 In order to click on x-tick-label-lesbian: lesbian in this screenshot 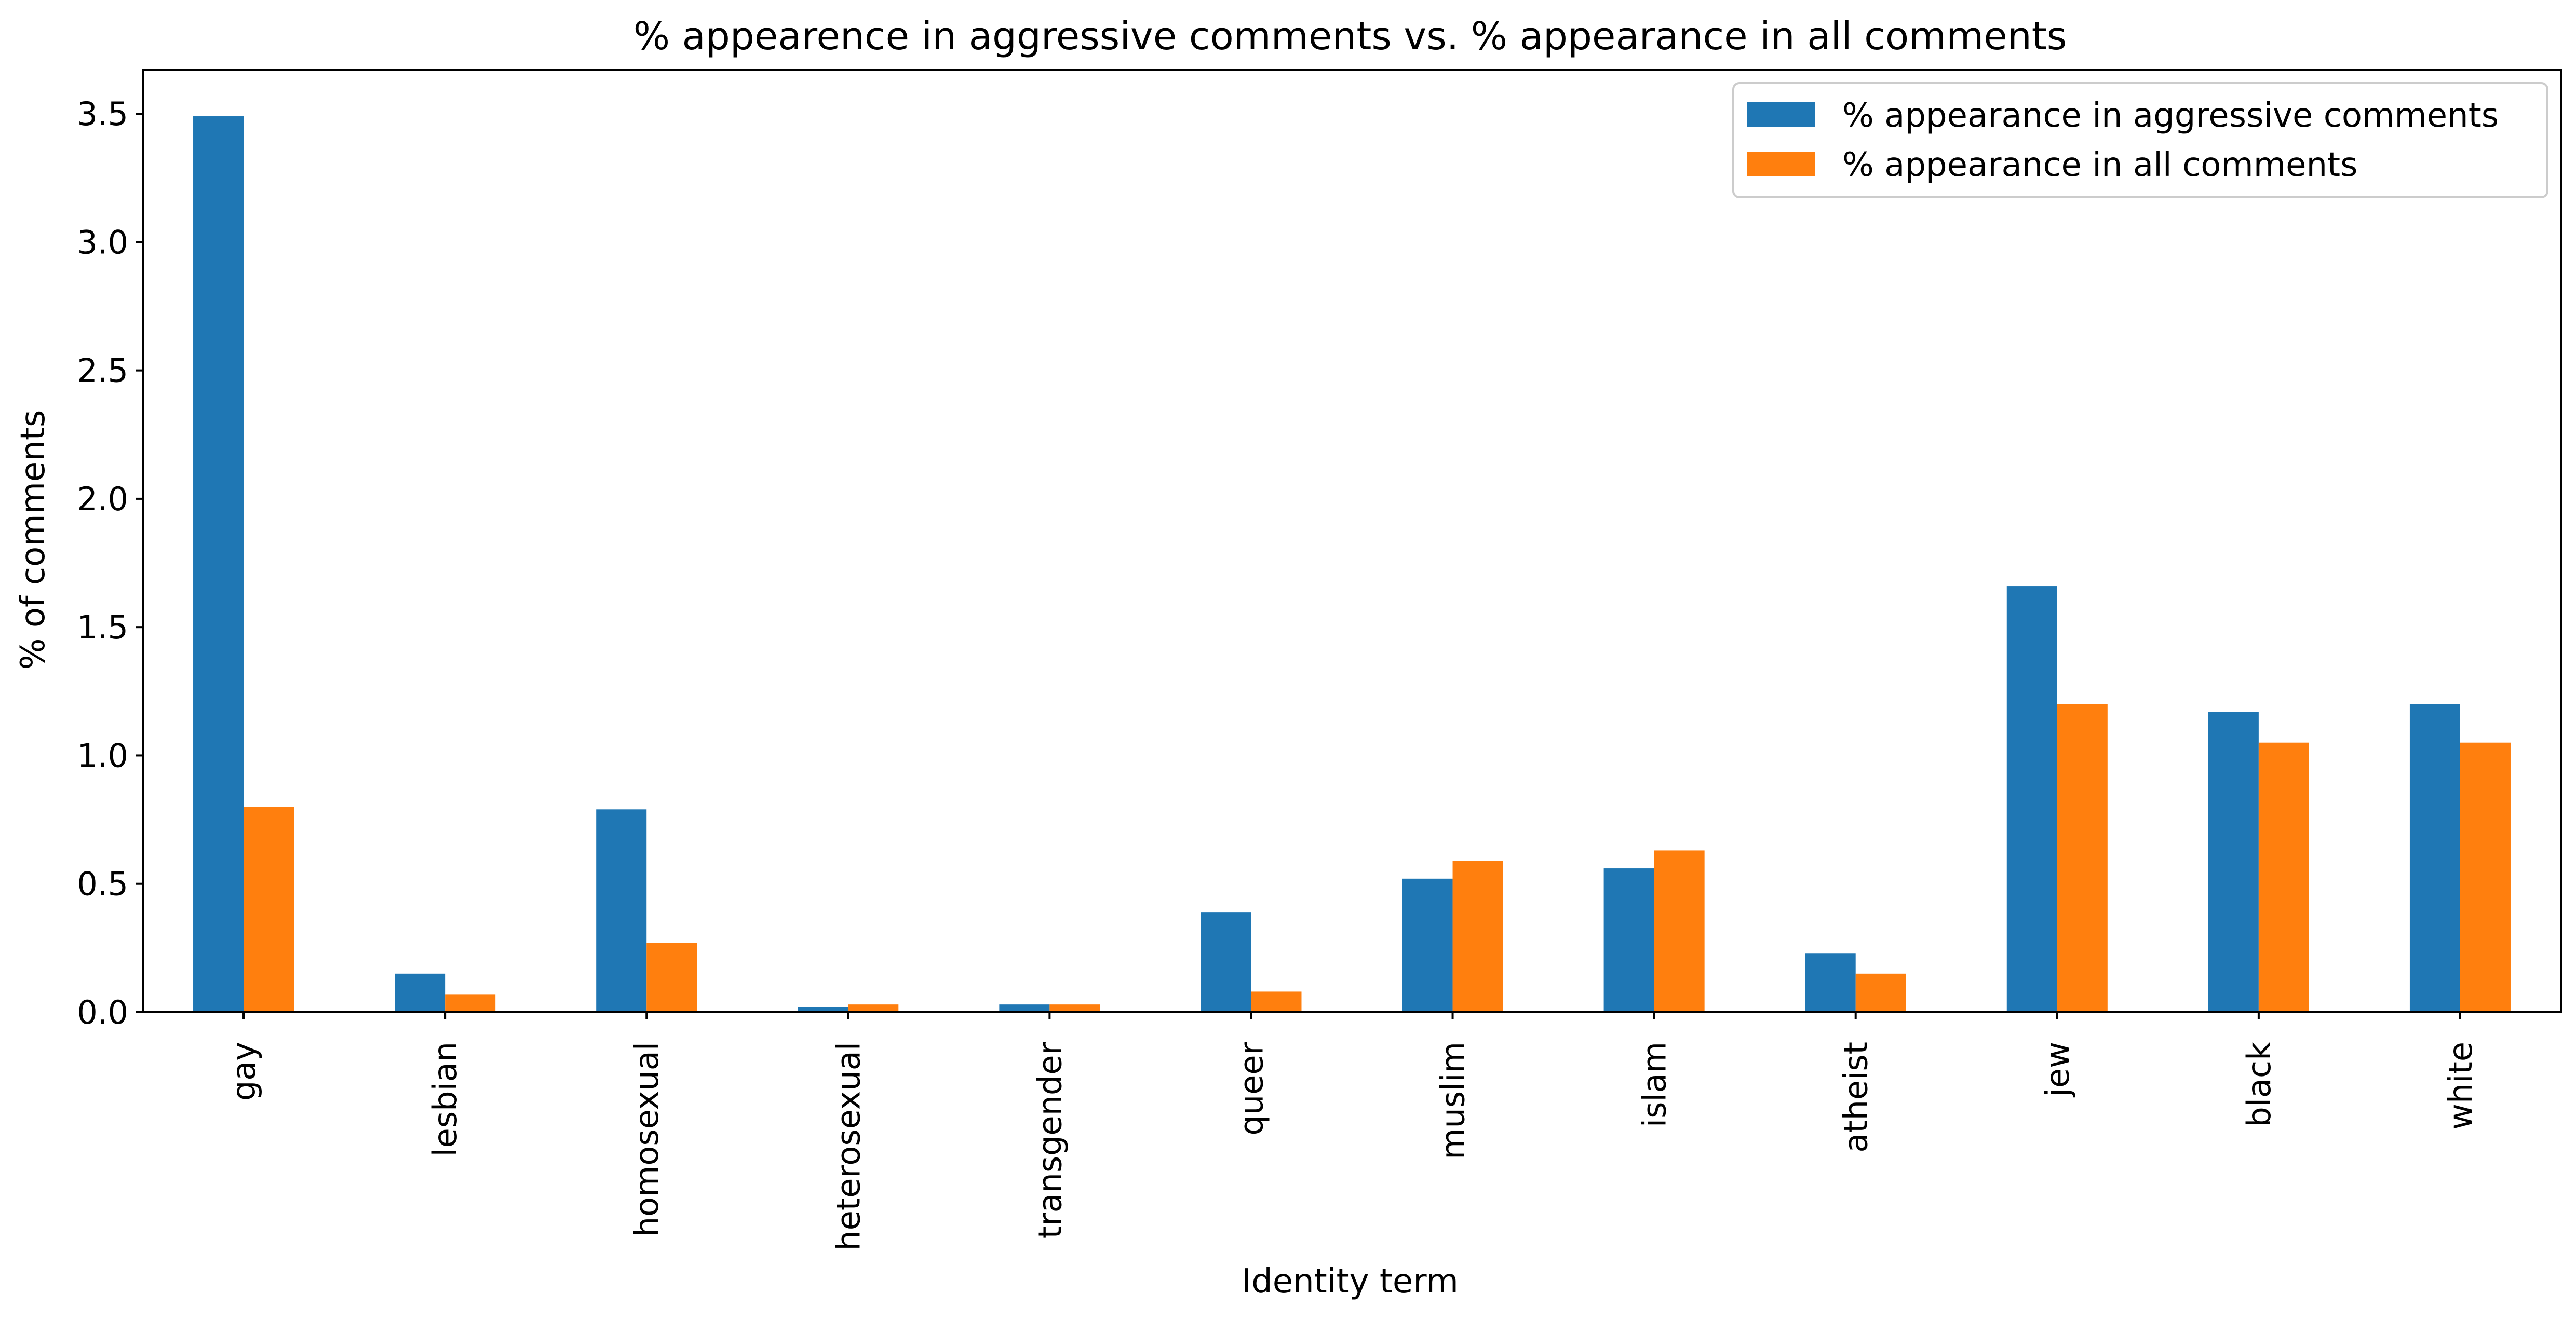, I will do `click(445, 1099)`.